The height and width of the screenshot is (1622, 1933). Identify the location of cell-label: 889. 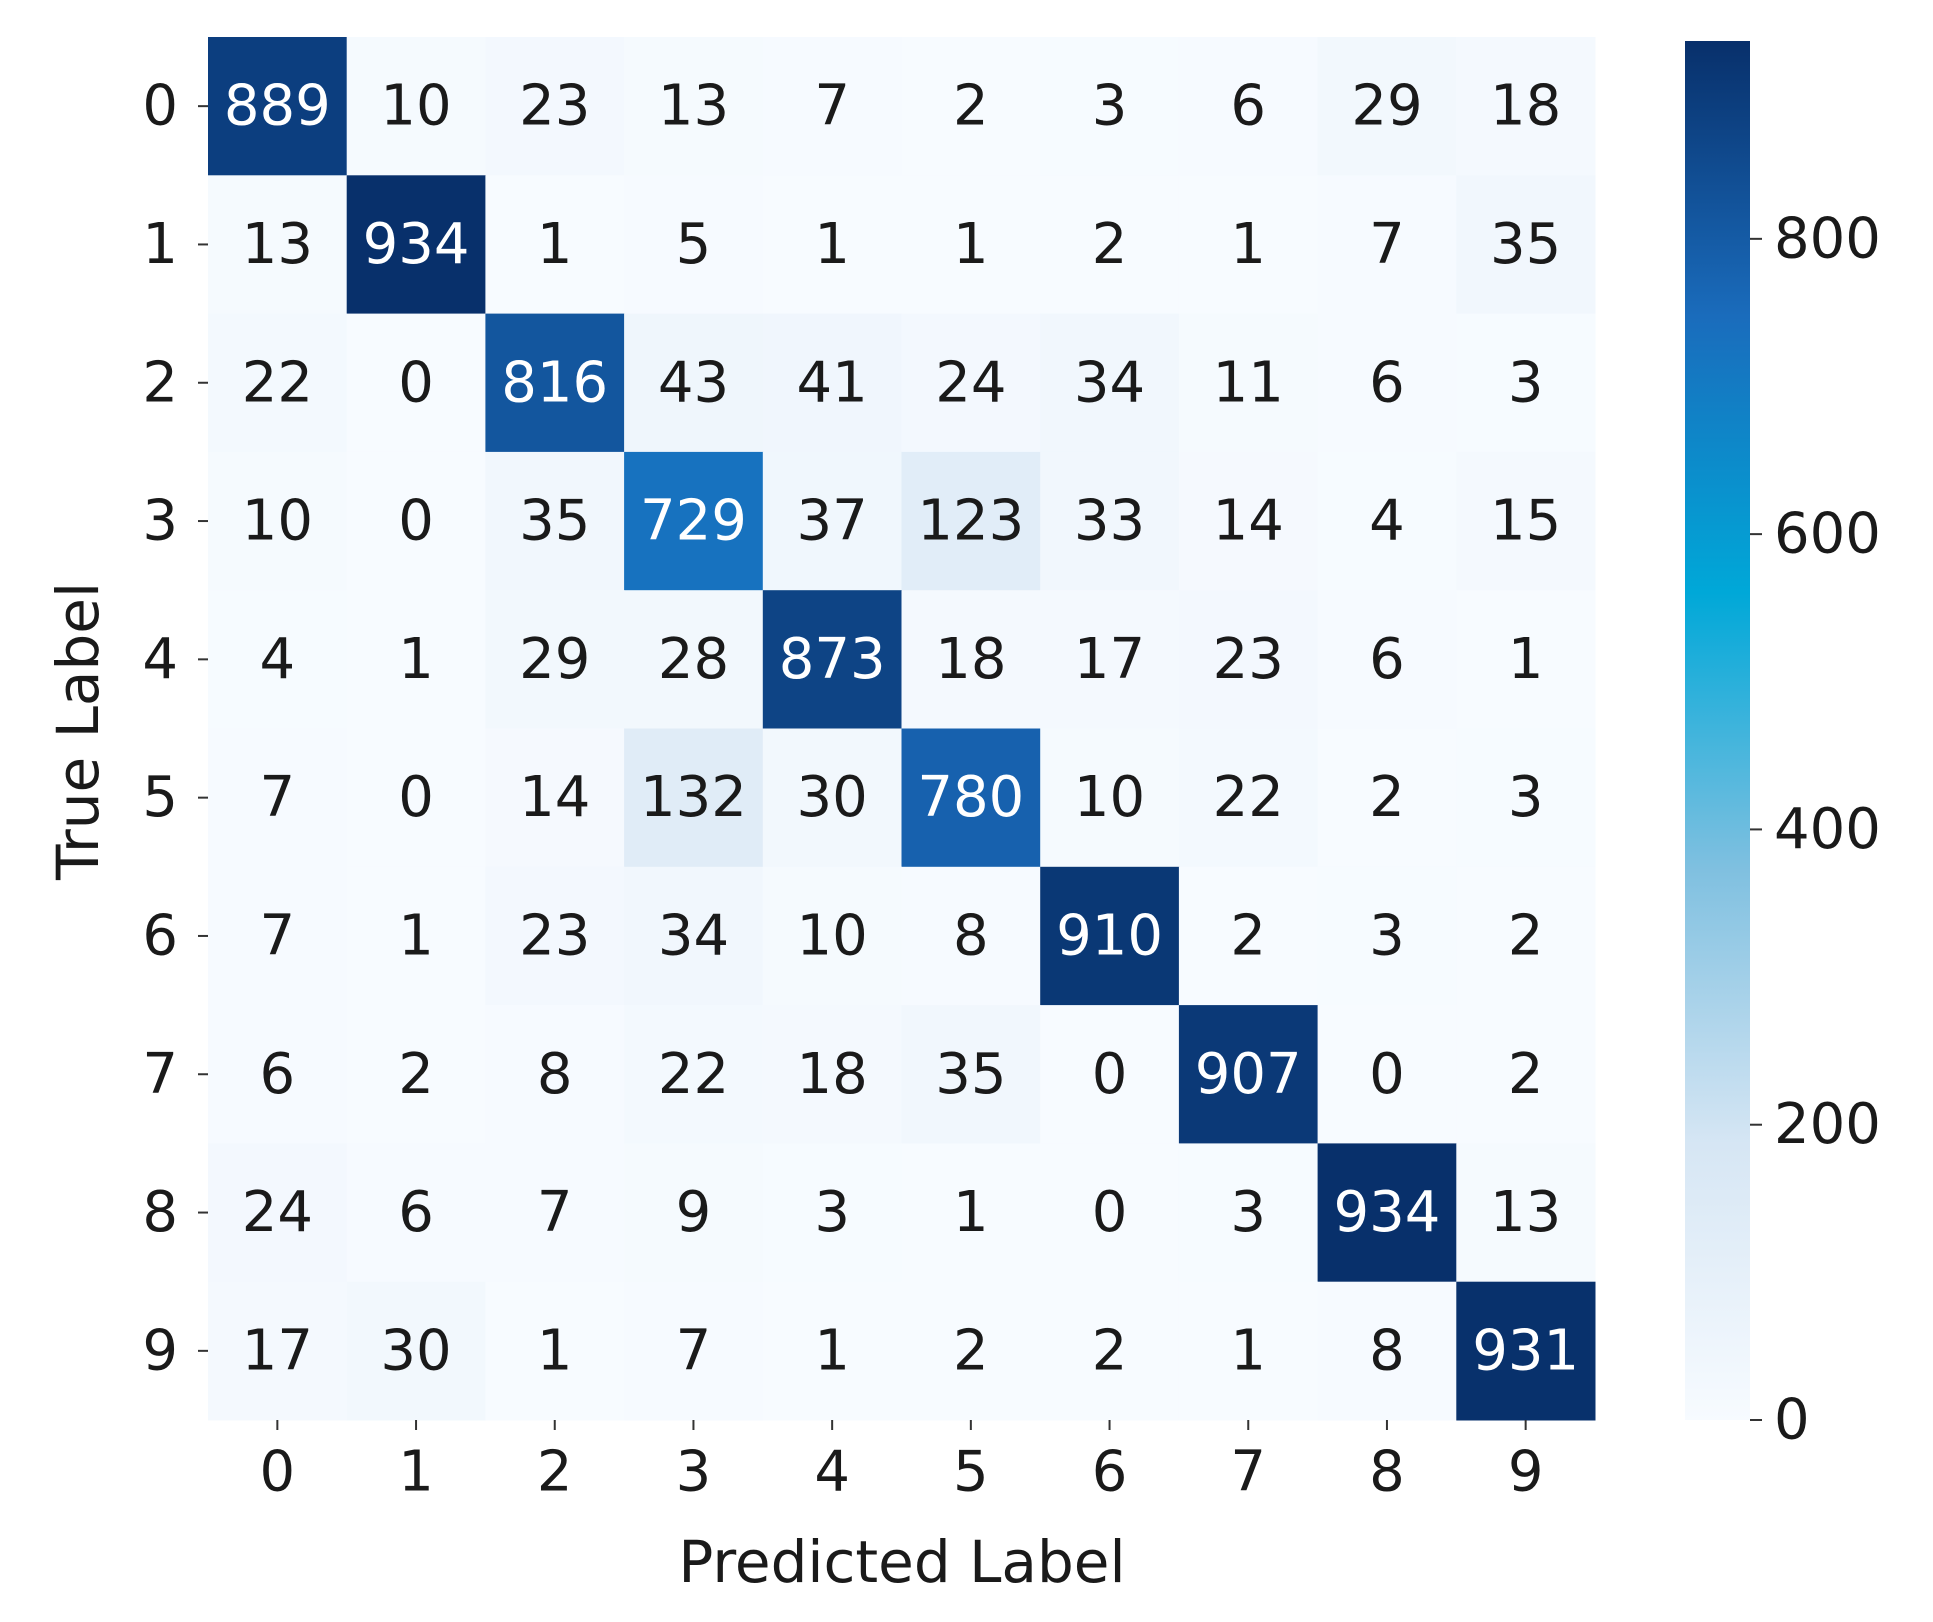
(277, 106).